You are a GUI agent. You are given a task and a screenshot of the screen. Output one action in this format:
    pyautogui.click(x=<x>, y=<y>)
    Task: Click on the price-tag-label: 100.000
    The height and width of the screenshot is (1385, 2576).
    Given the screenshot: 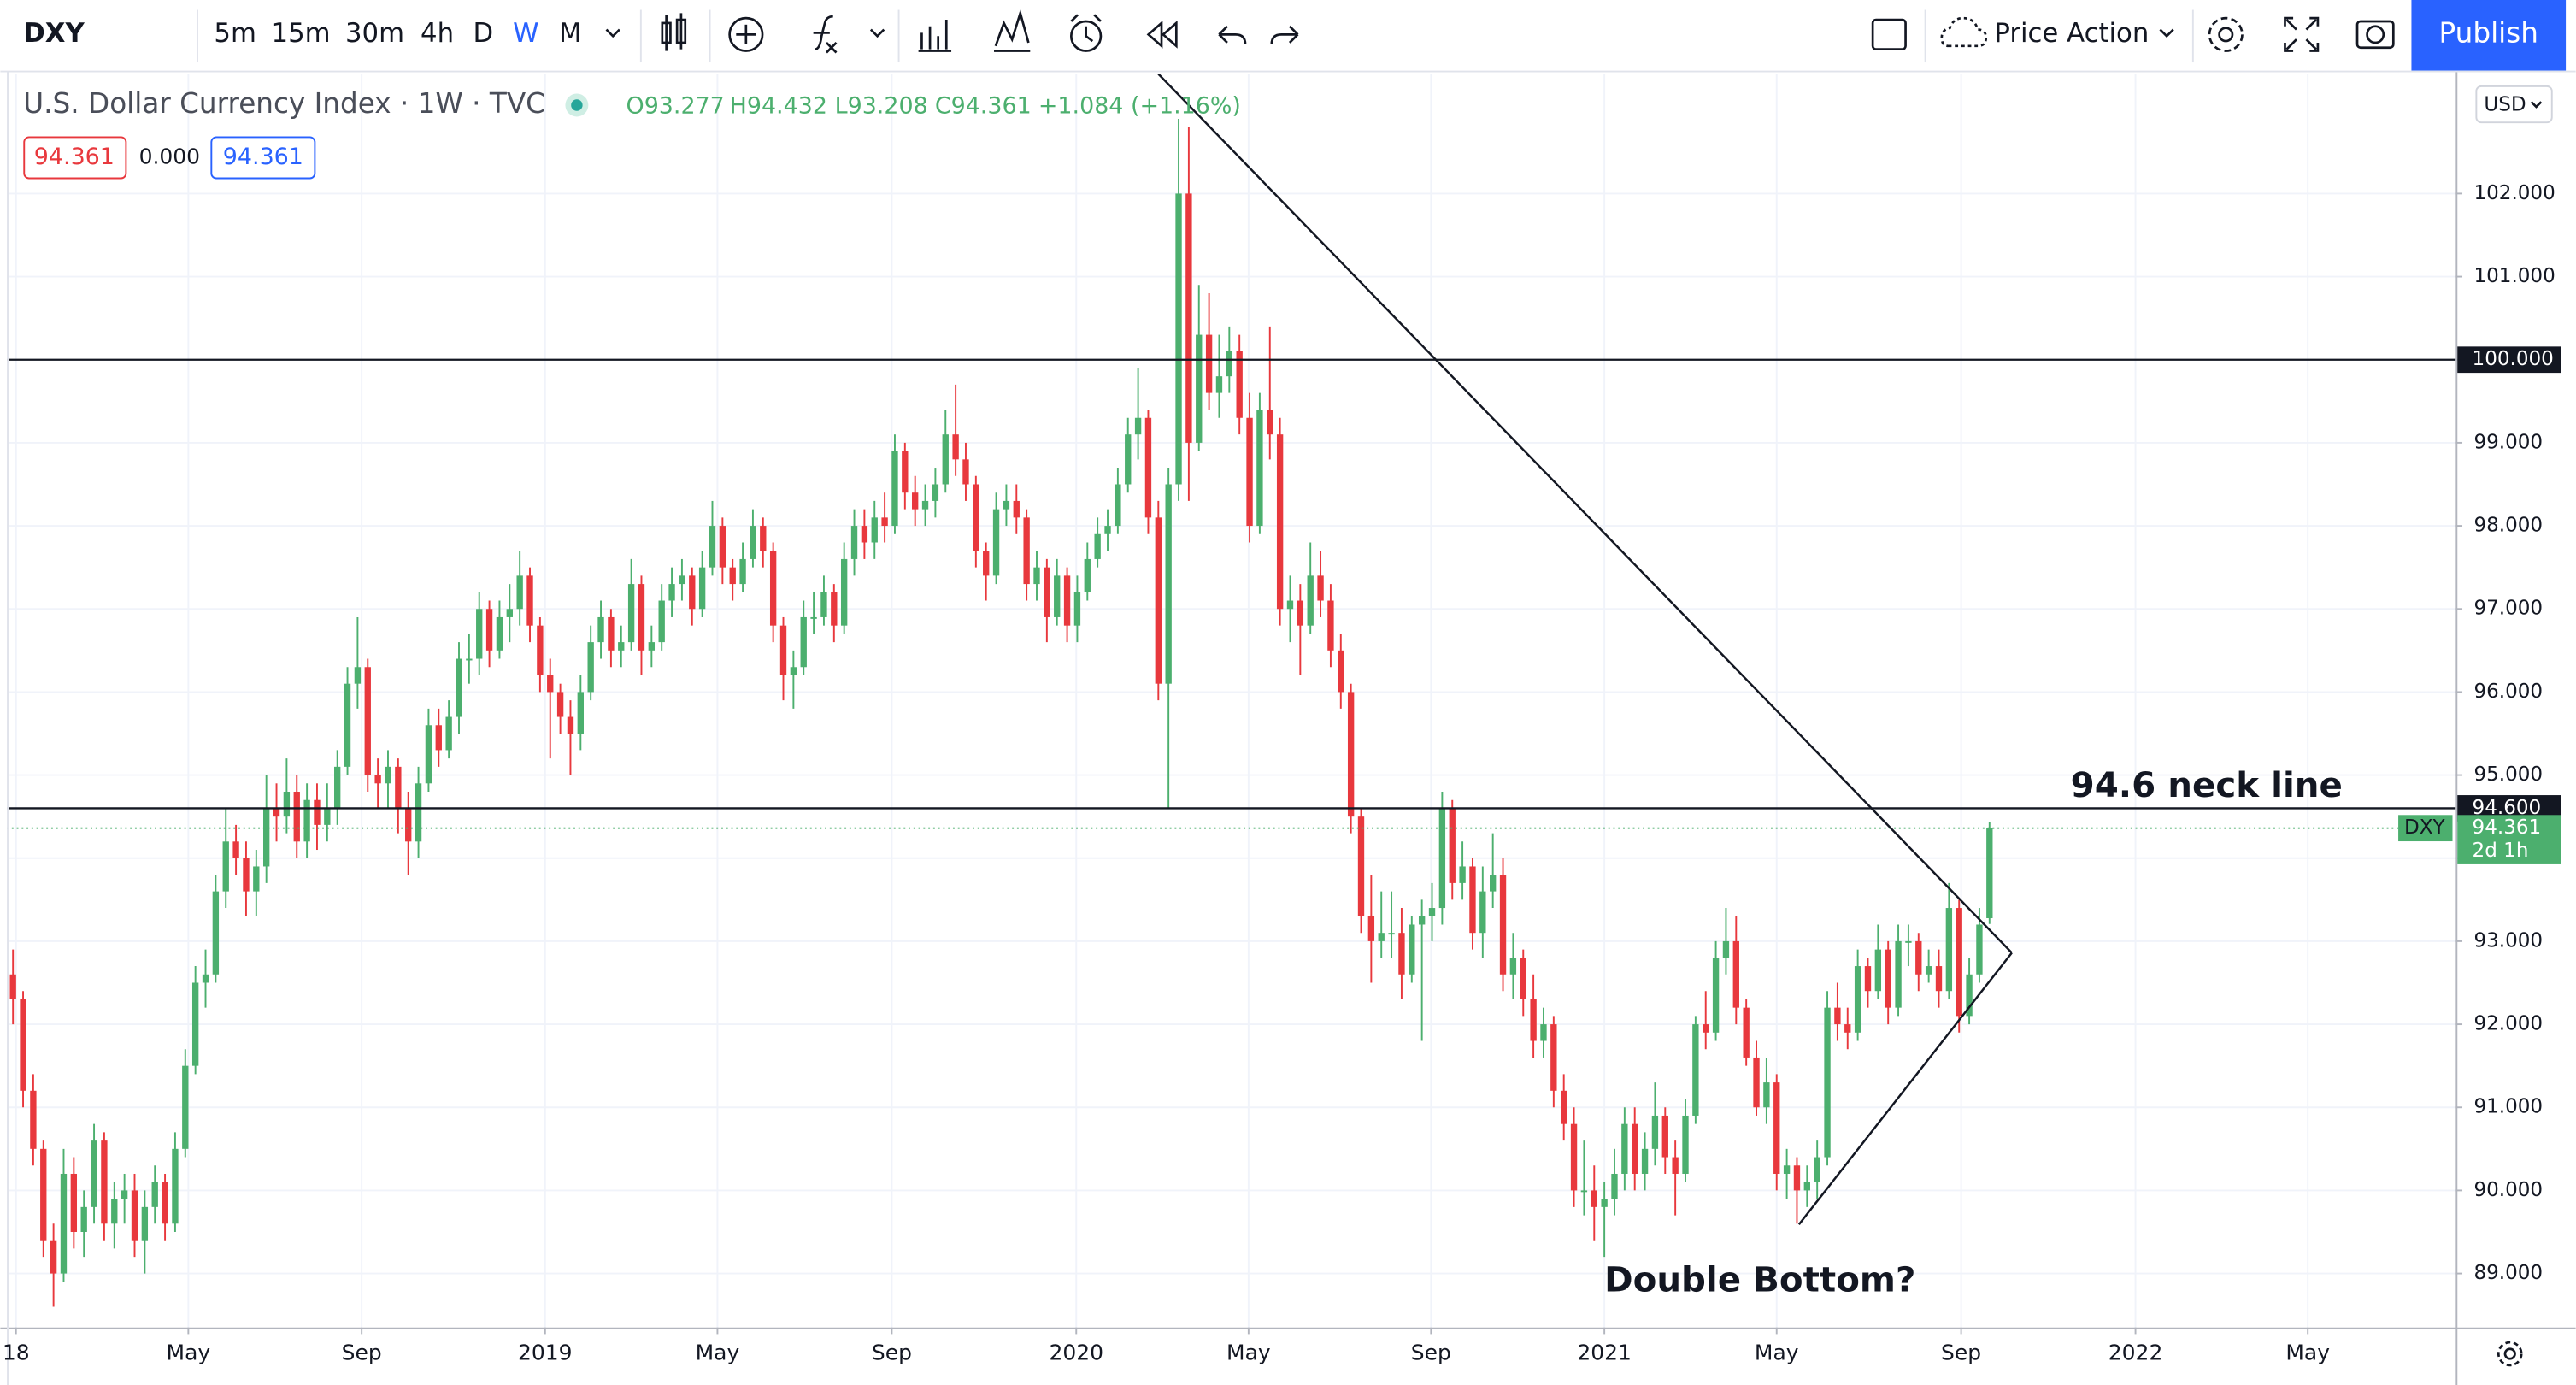 What is the action you would take?
    pyautogui.click(x=2513, y=359)
    